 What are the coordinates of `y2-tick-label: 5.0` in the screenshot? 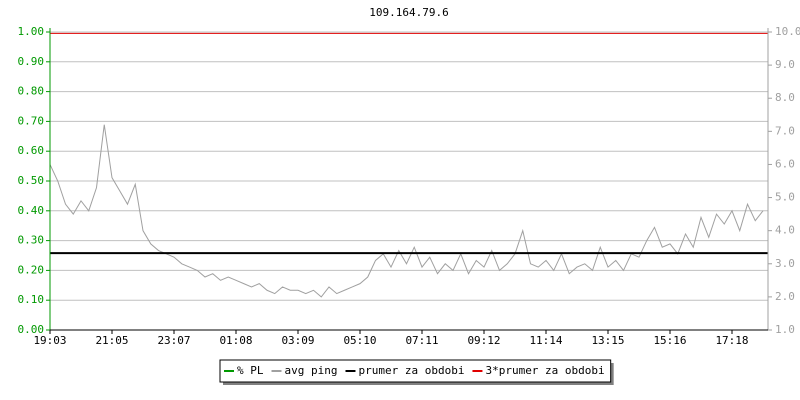 It's located at (785, 197).